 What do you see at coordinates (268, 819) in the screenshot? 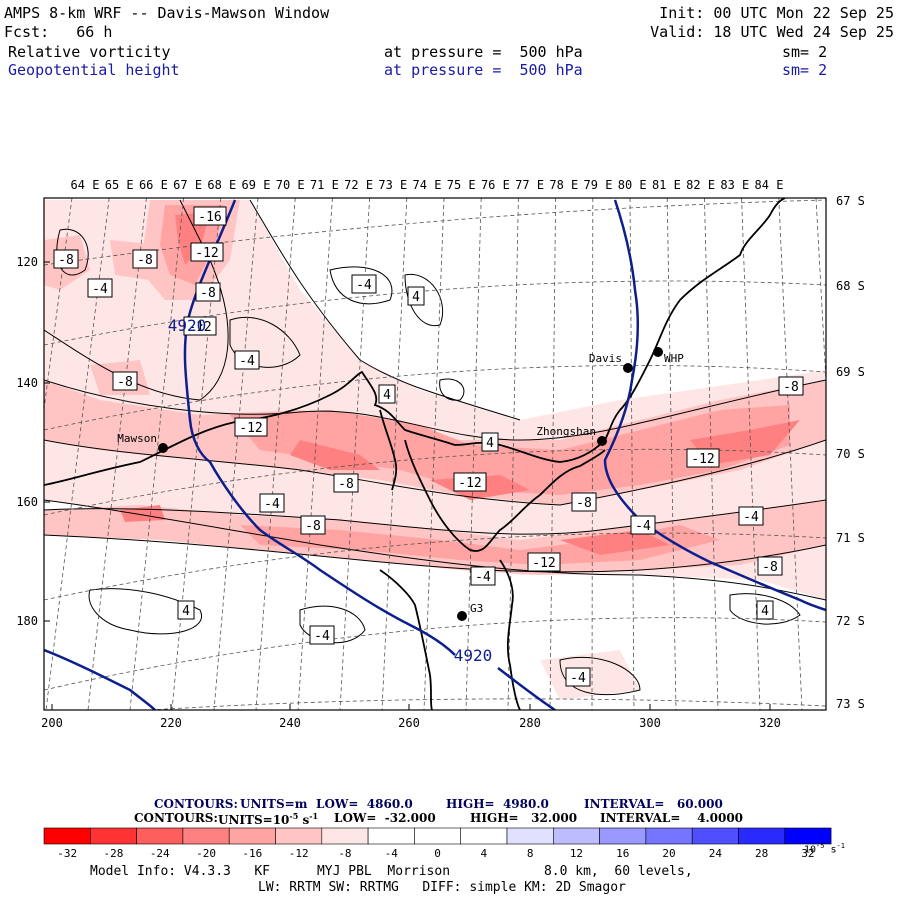
I see `contours2-units: UNITS=10-5 s-1` at bounding box center [268, 819].